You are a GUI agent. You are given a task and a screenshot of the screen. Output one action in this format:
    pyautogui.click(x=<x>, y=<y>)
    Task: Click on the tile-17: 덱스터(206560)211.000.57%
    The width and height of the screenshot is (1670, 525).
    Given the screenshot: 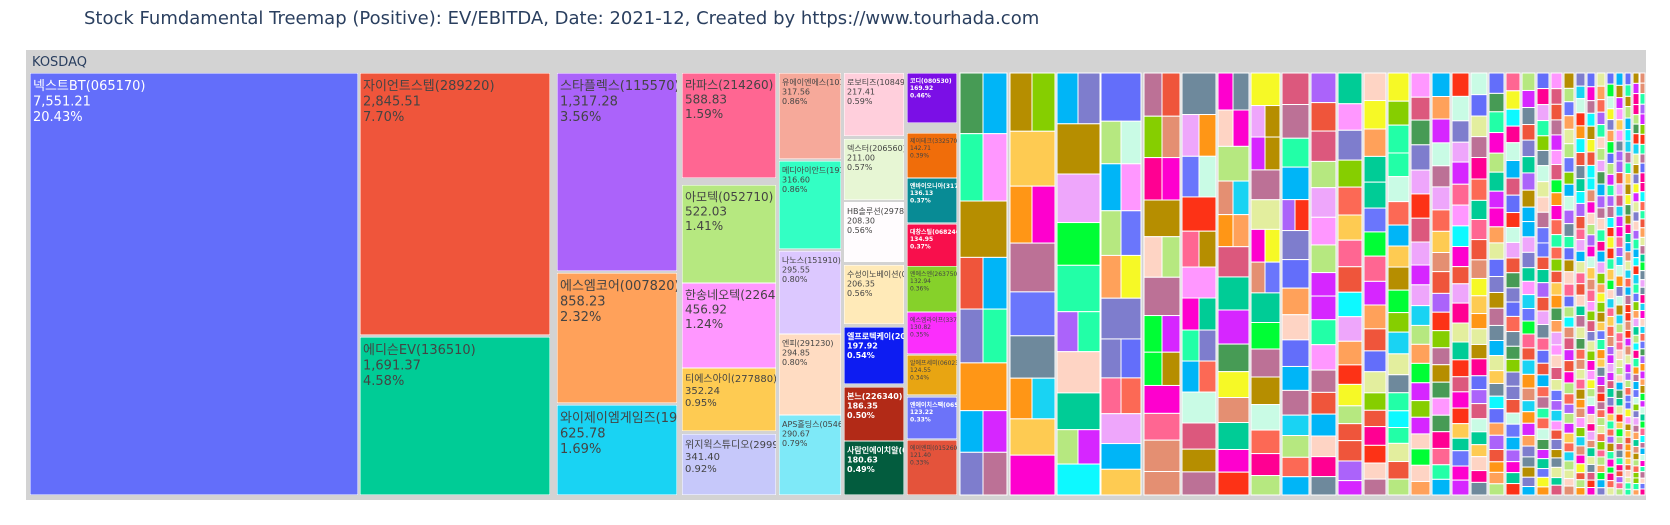 What is the action you would take?
    pyautogui.click(x=874, y=169)
    